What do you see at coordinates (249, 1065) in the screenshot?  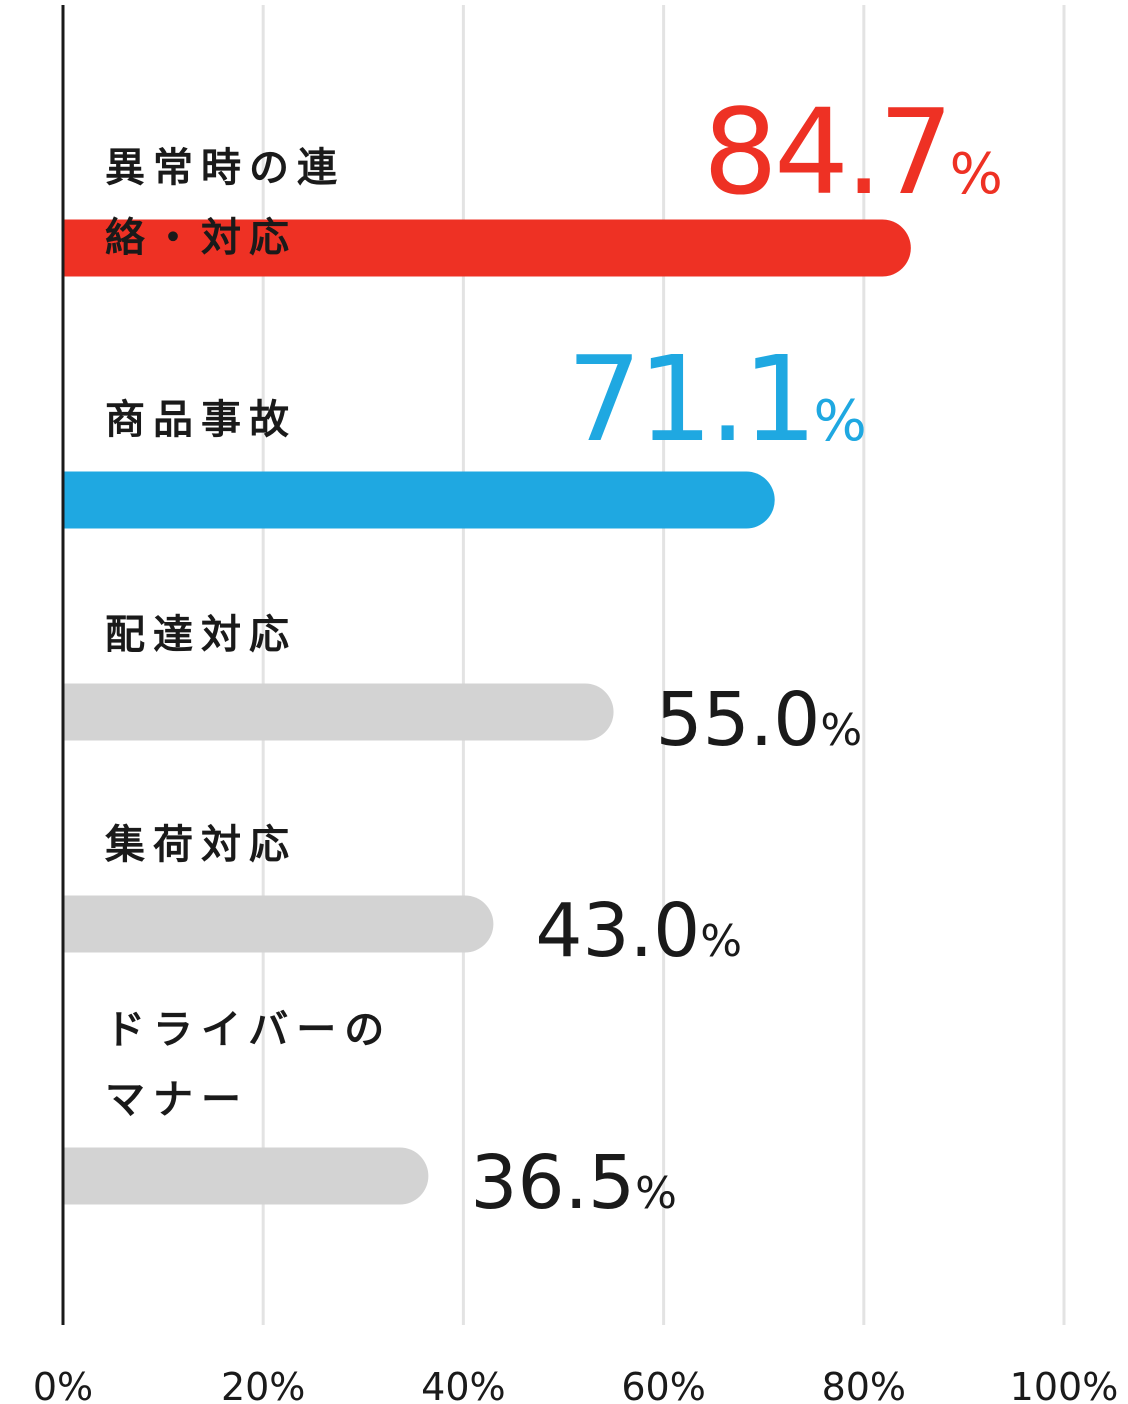 I see `category-label: ドライバーのマナー` at bounding box center [249, 1065].